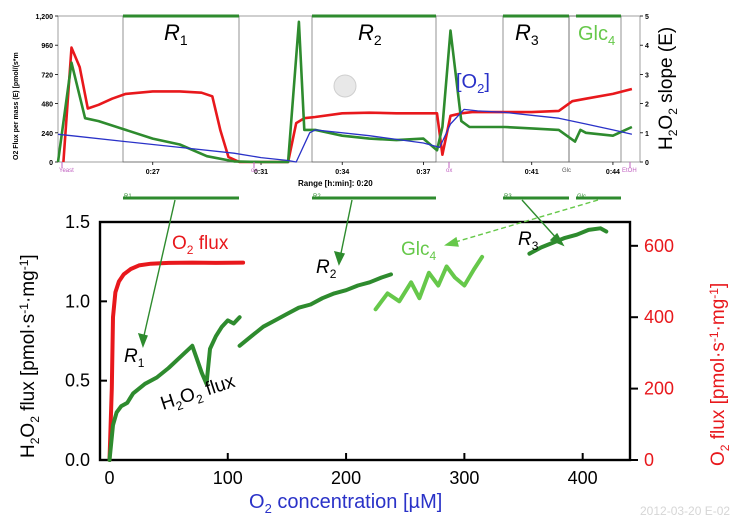 The width and height of the screenshot is (735, 520). I want to click on label-glc4: Glc4, so click(419, 251).